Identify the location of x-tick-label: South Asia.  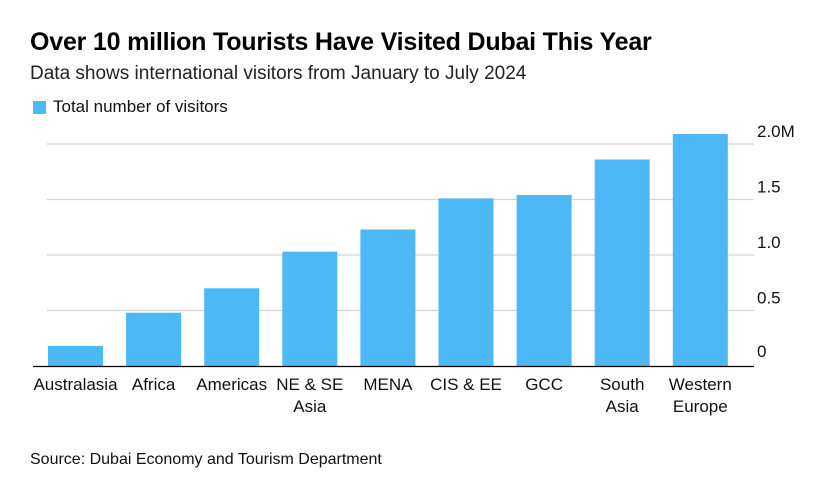
(622, 395).